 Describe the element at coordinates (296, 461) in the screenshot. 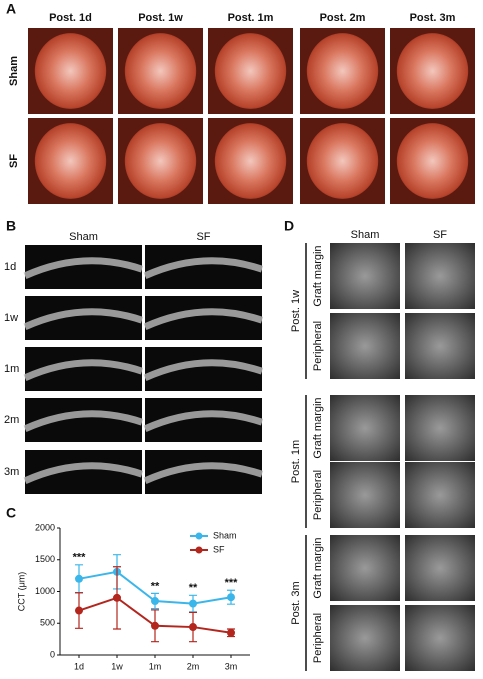

I see `group-label: Post. 1m` at that location.